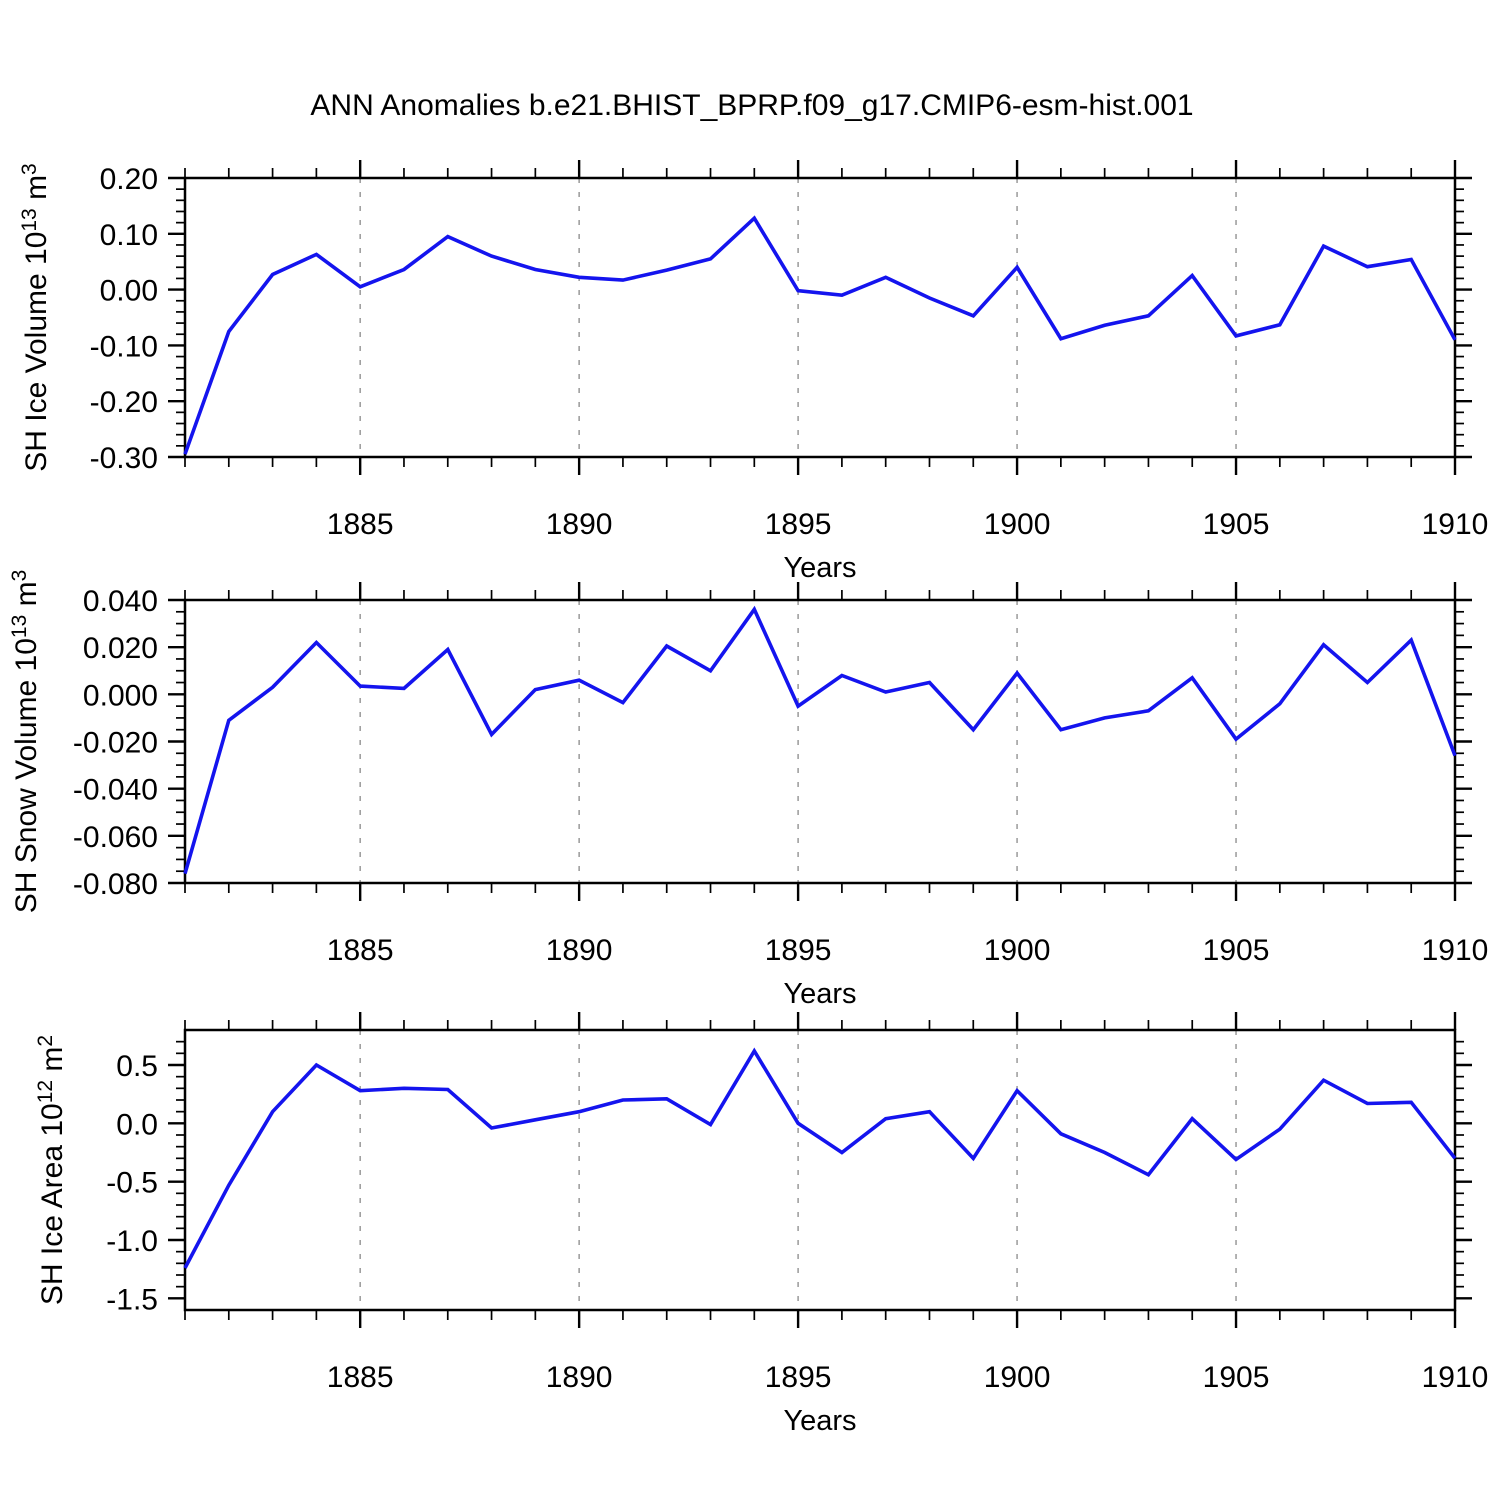 This screenshot has width=1500, height=1500. I want to click on y-tick-labels: 0.5 0.0 -0.5 -1.0 -1.5, so click(132, 1183).